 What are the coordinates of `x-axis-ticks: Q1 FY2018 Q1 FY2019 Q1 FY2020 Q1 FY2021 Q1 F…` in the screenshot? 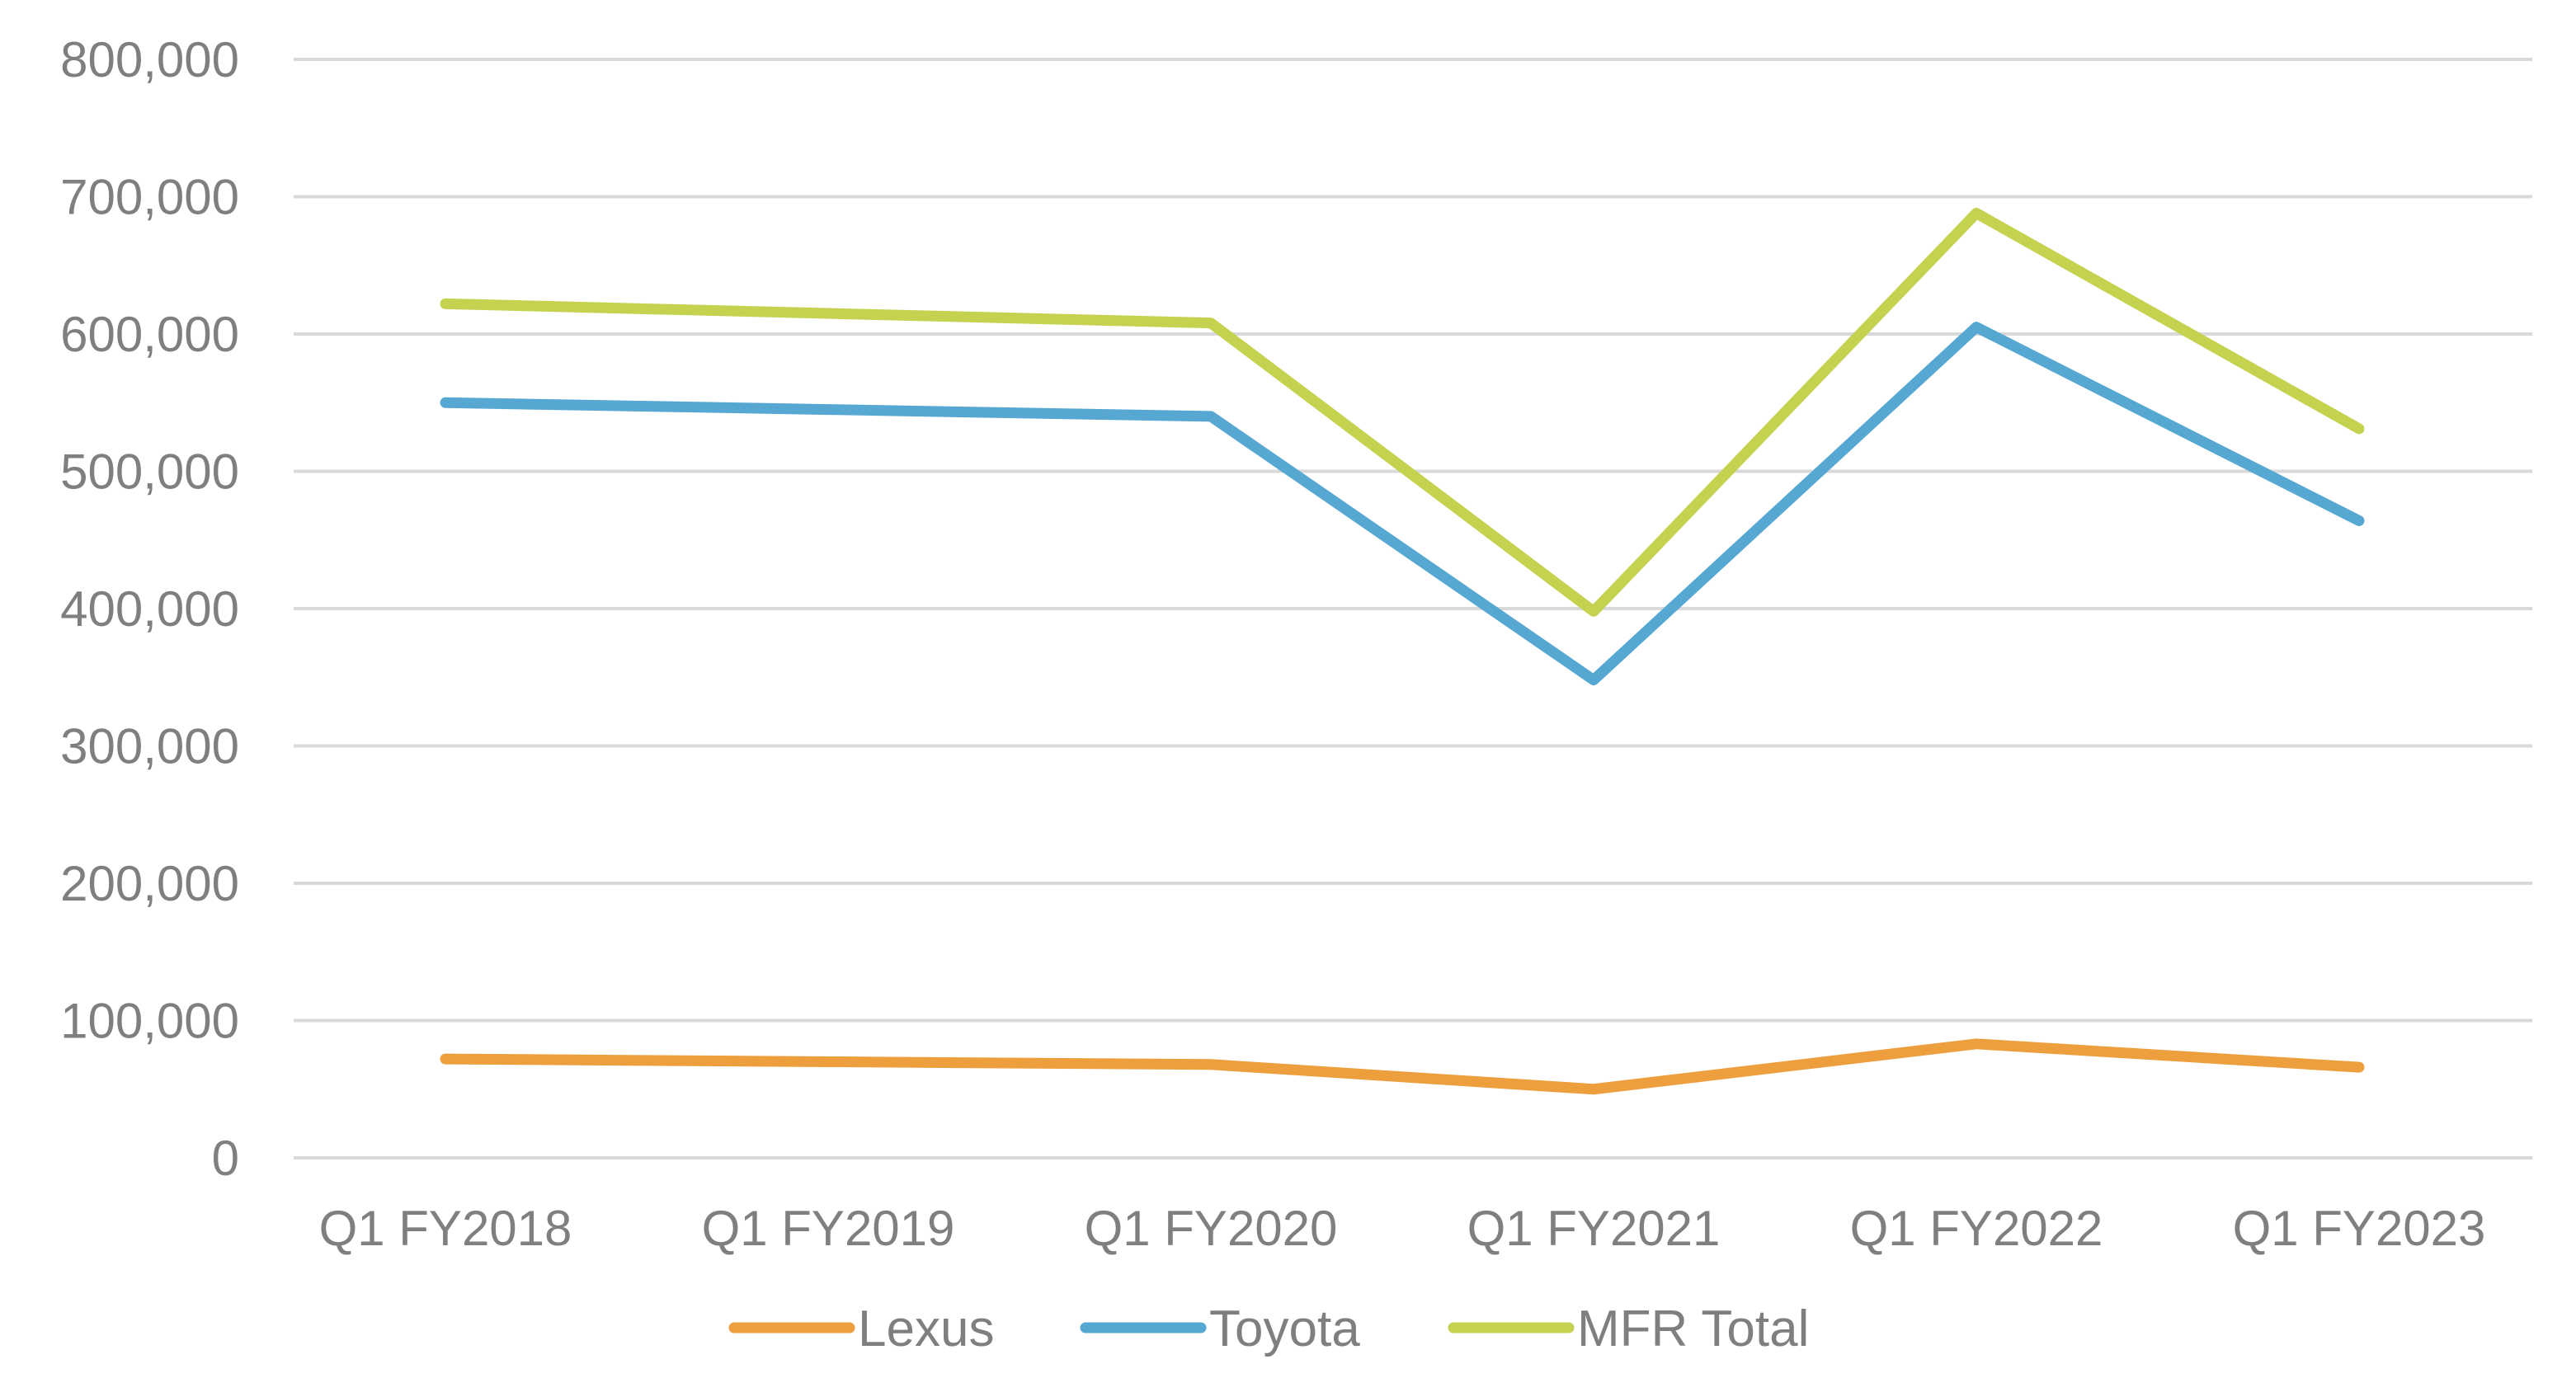 It's located at (1402, 1228).